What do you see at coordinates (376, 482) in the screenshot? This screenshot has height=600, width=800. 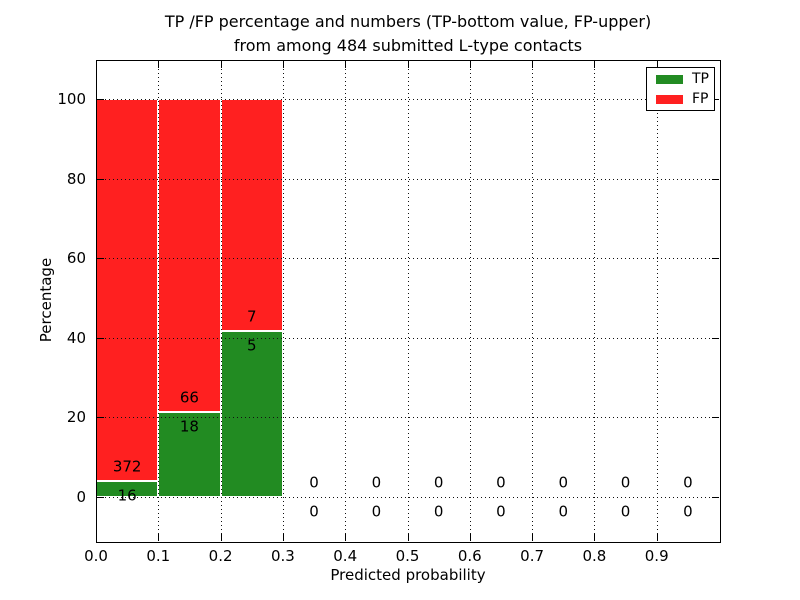 I see `bar-count-label-fp-bin4: 0` at bounding box center [376, 482].